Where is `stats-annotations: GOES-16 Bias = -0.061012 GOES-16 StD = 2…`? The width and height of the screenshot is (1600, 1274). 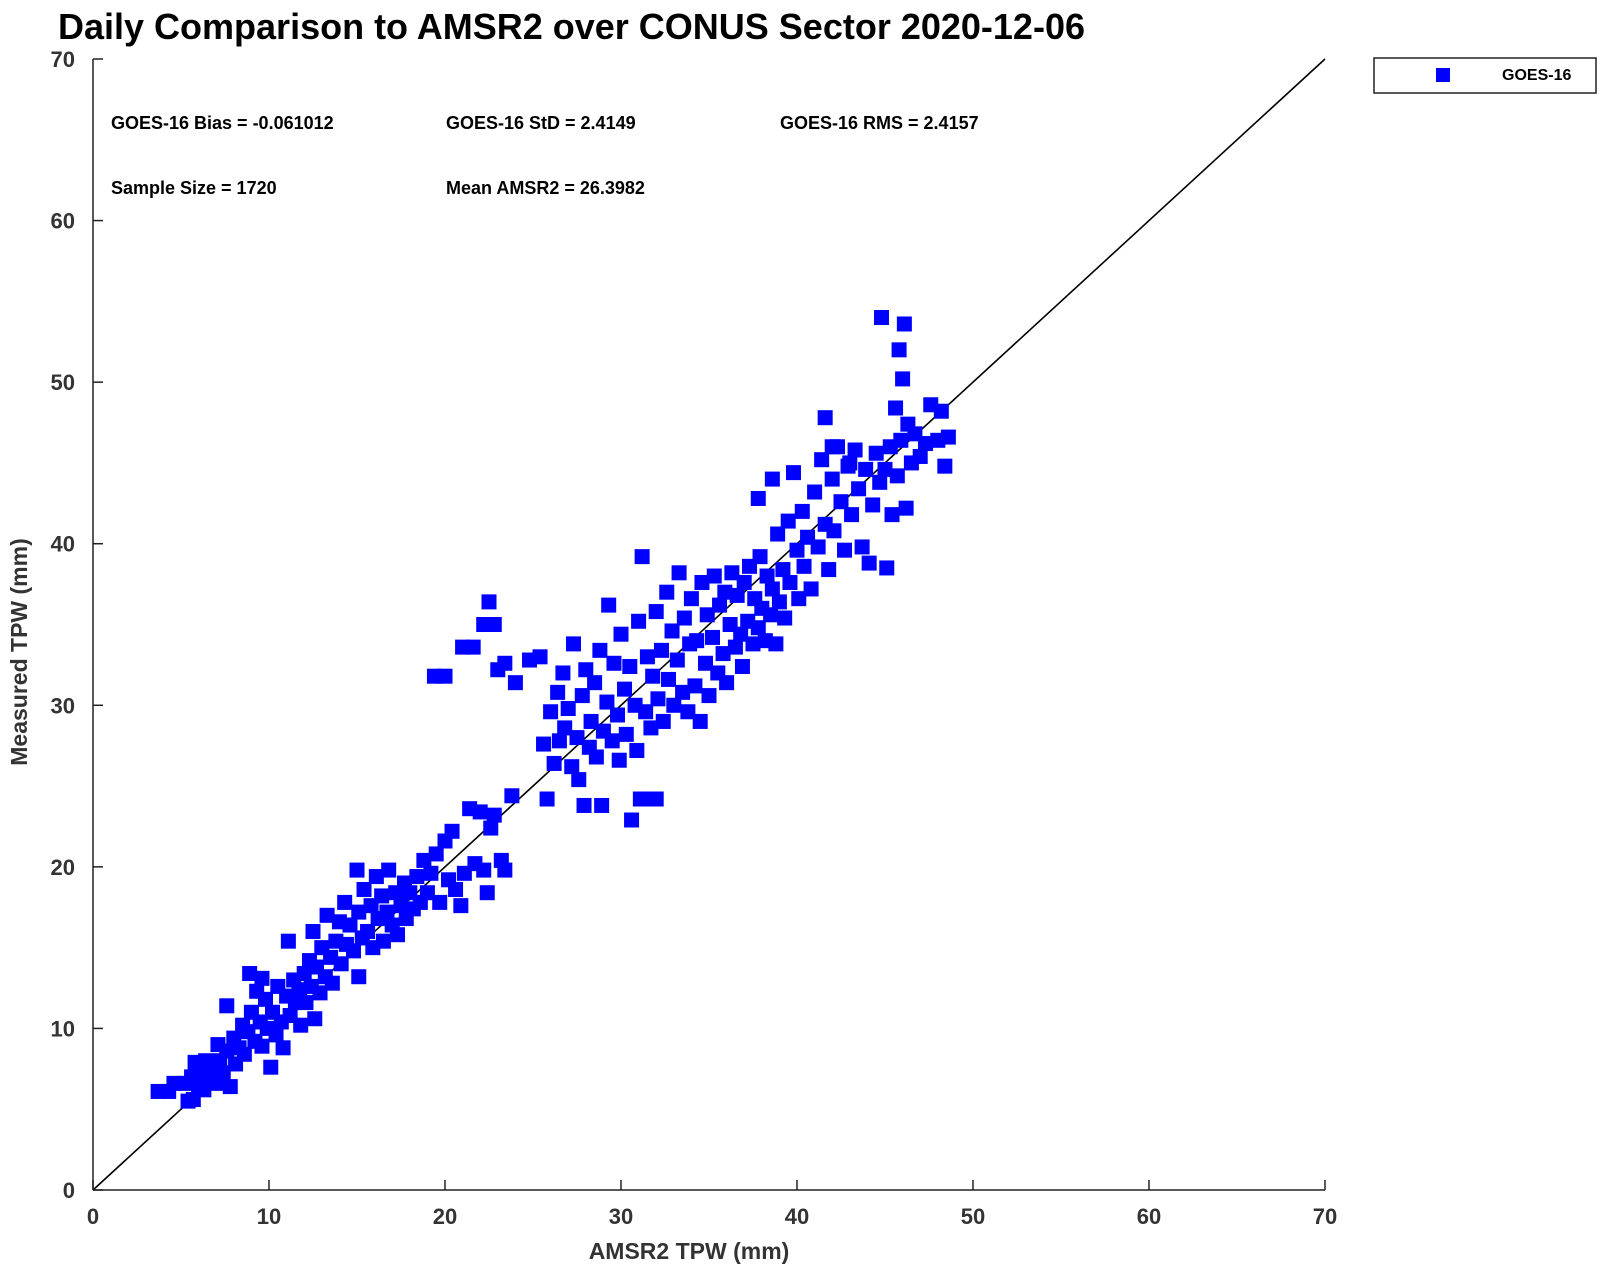 stats-annotations: GOES-16 Bias = -0.061012 GOES-16 StD = 2… is located at coordinates (545, 155).